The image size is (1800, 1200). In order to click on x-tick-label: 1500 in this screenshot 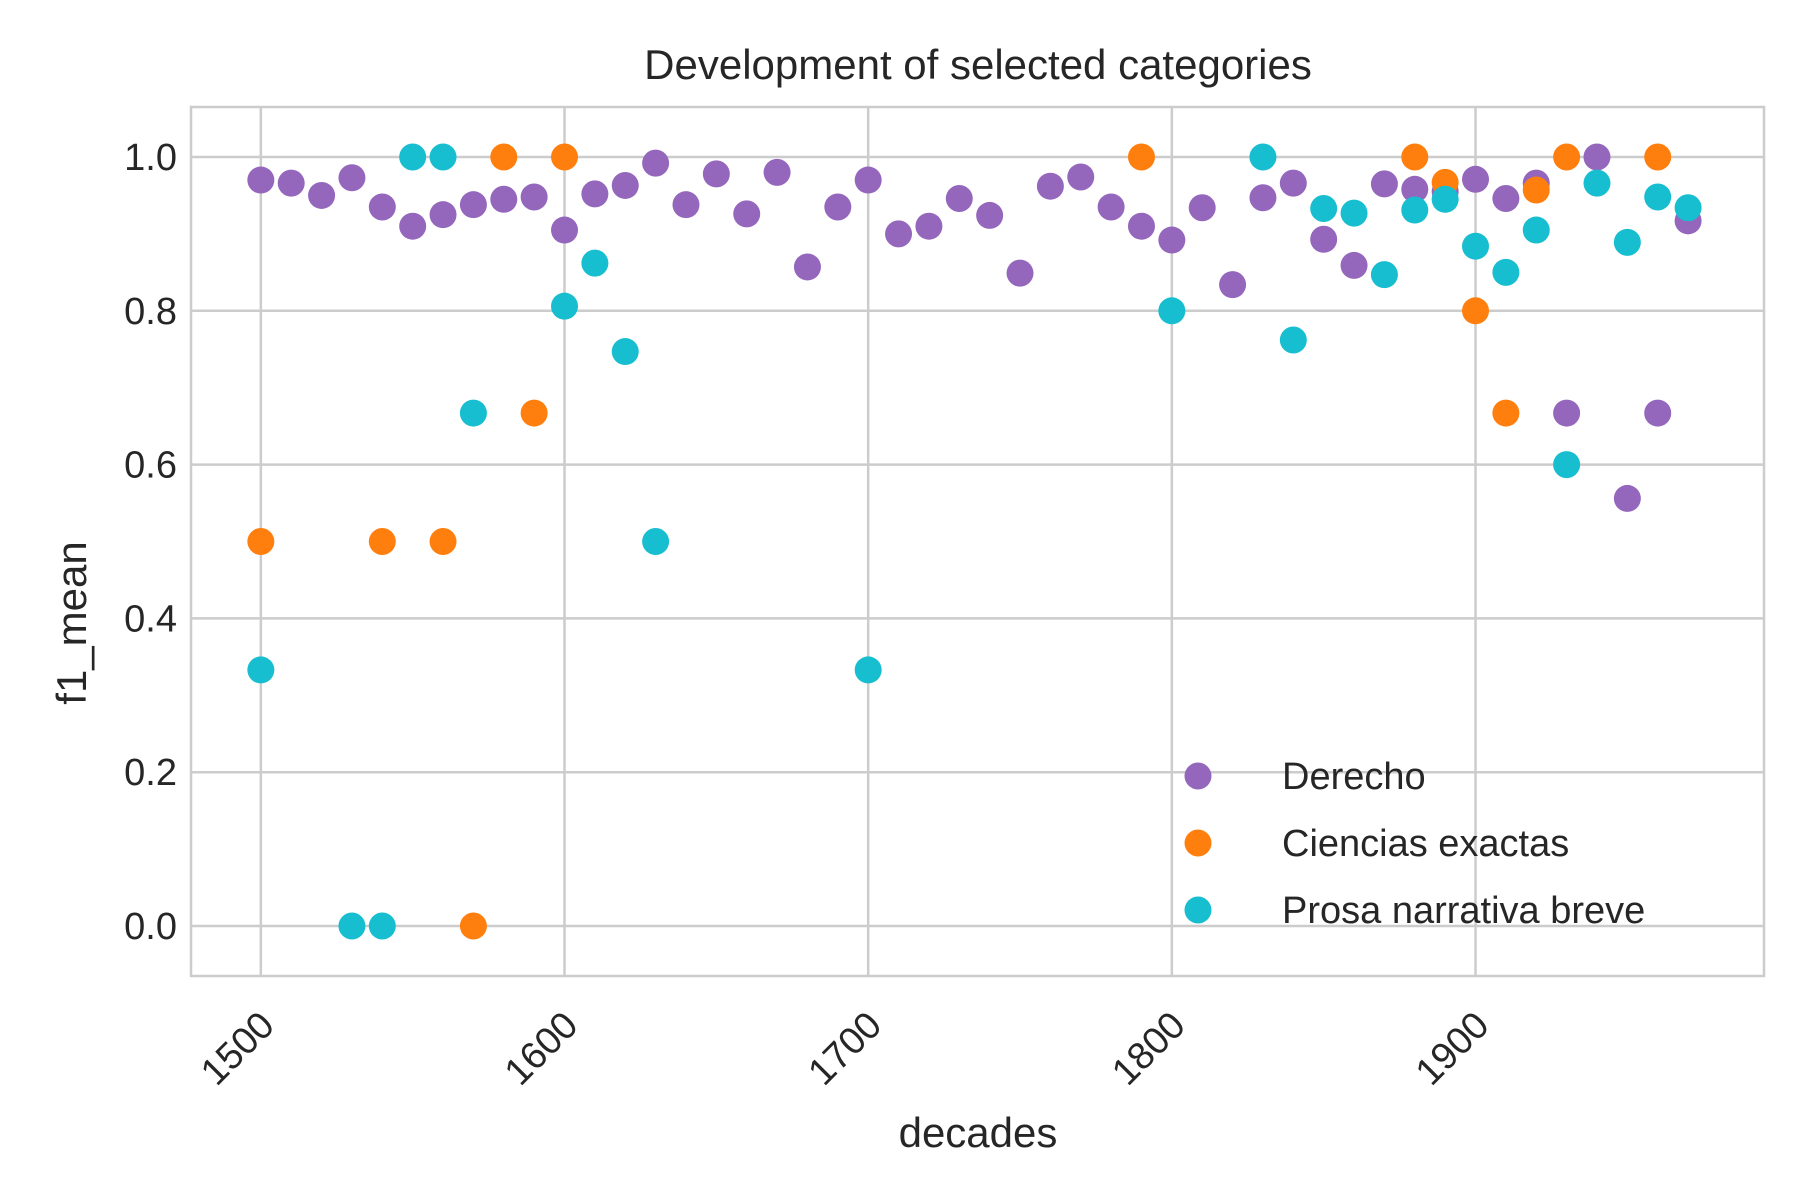, I will do `click(237, 1048)`.